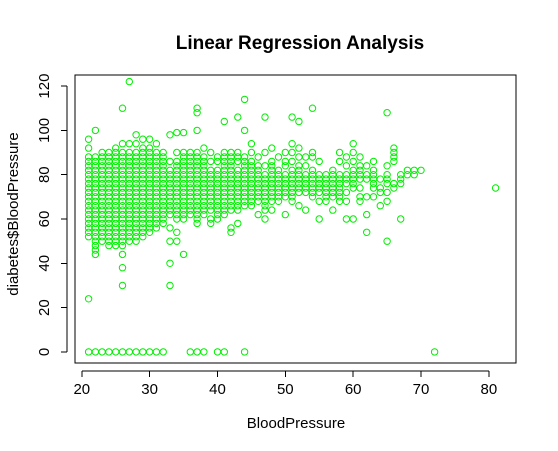  I want to click on y-tick-label: 0, so click(44, 352).